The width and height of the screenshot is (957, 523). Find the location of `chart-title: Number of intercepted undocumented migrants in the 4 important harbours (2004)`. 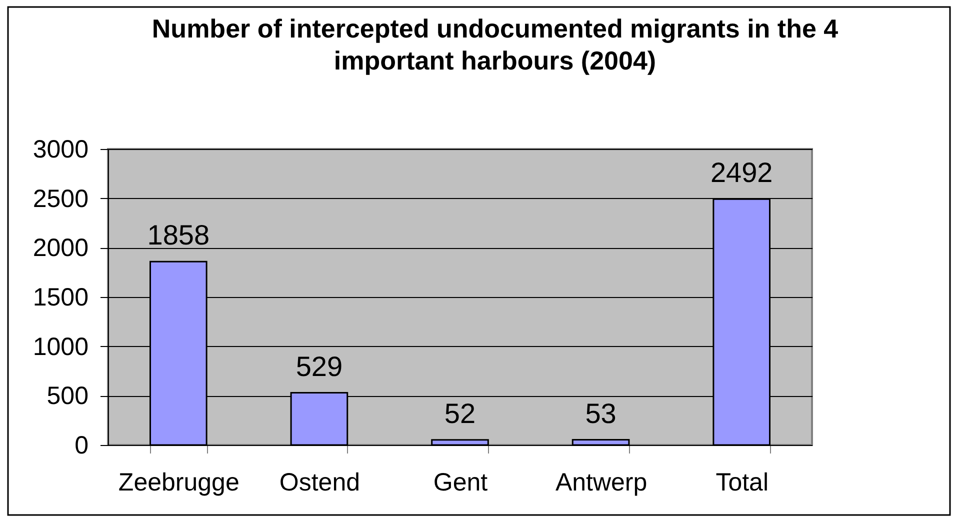

chart-title: Number of intercepted undocumented migrants in the 4 important harbours (2004) is located at coordinates (495, 44).